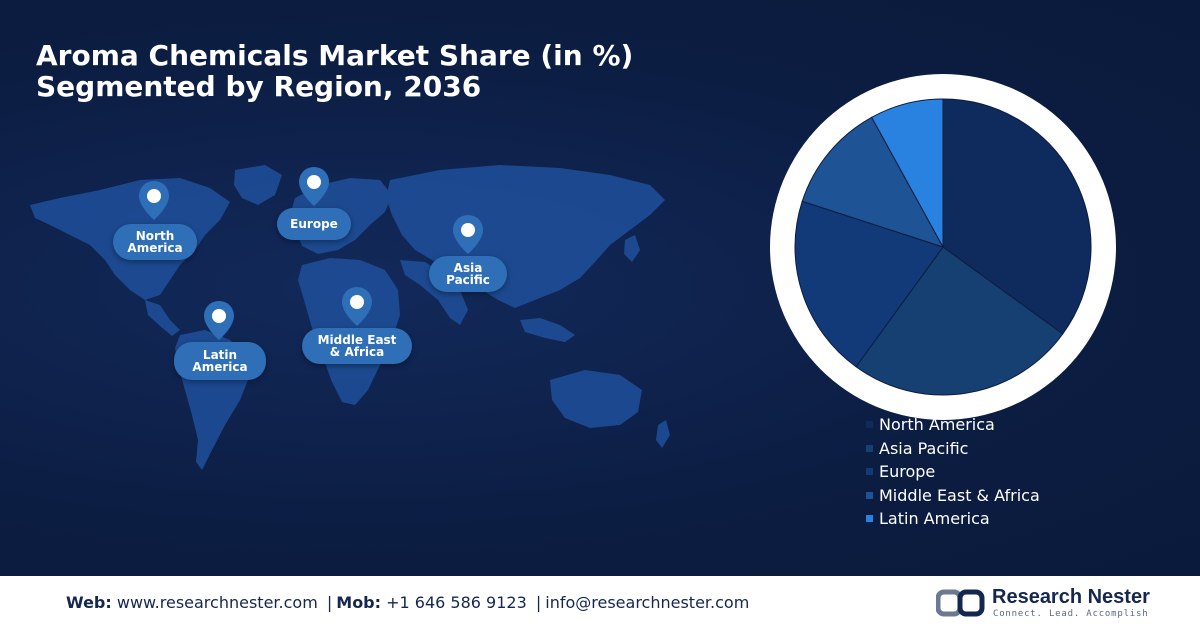 This screenshot has height=628, width=1200. I want to click on legend-item: North America, so click(953, 425).